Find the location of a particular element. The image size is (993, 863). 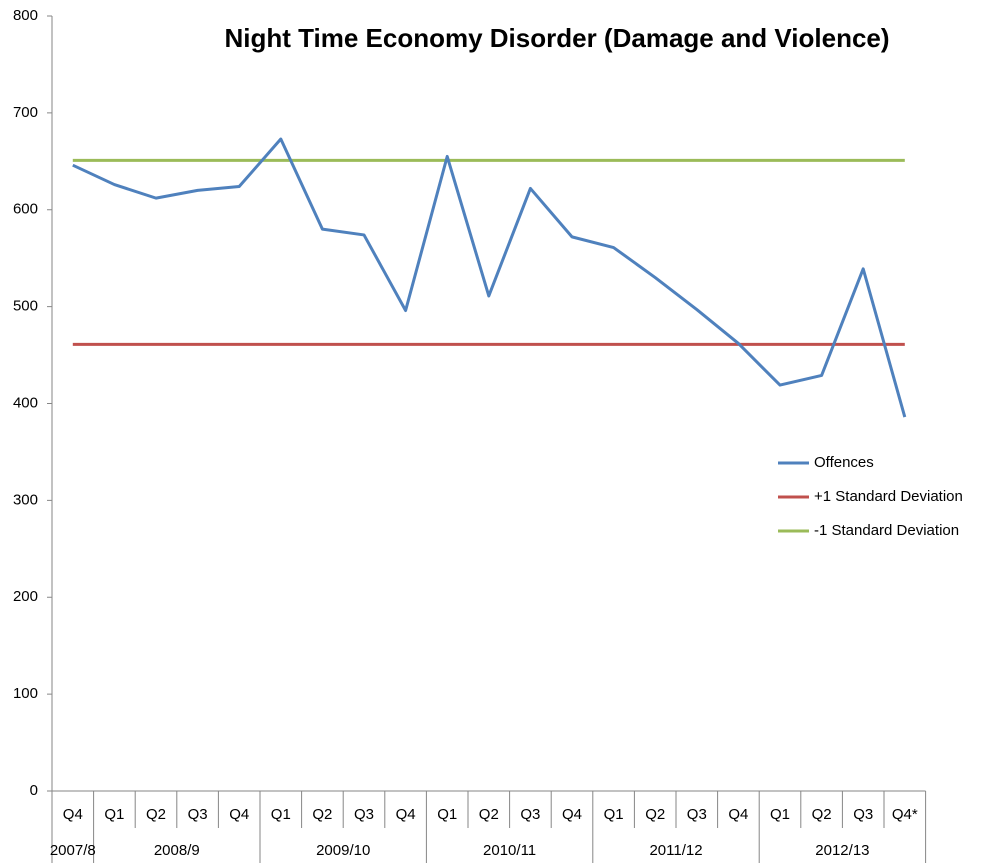

y-tick-label: 0 is located at coordinates (34, 790).